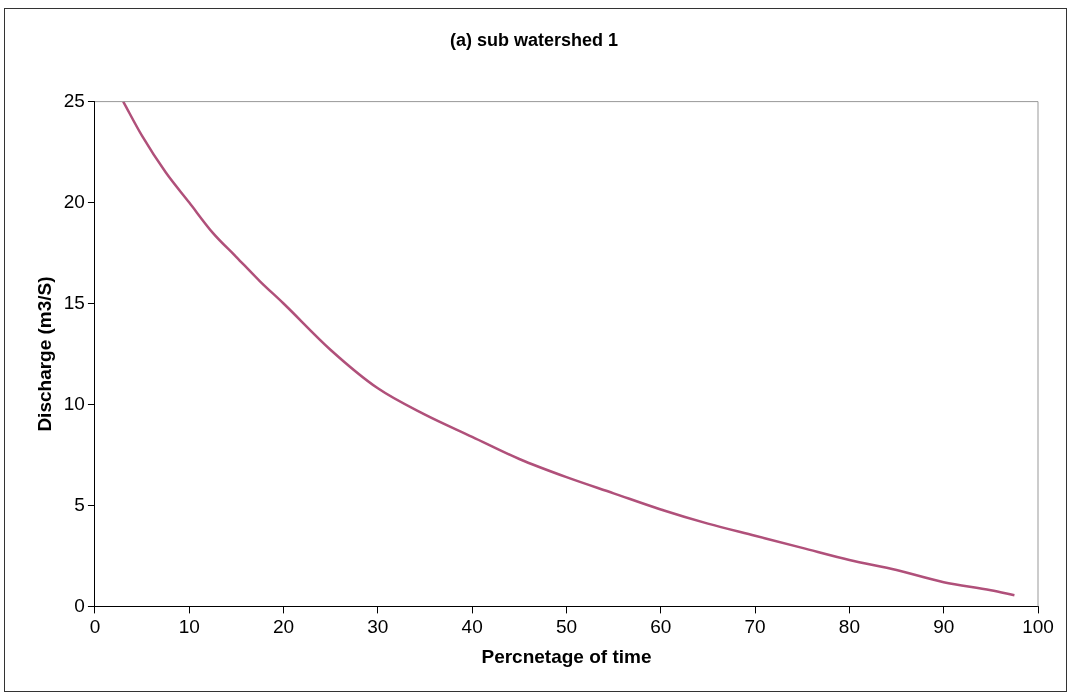  I want to click on y-tick-label: 20, so click(74, 201).